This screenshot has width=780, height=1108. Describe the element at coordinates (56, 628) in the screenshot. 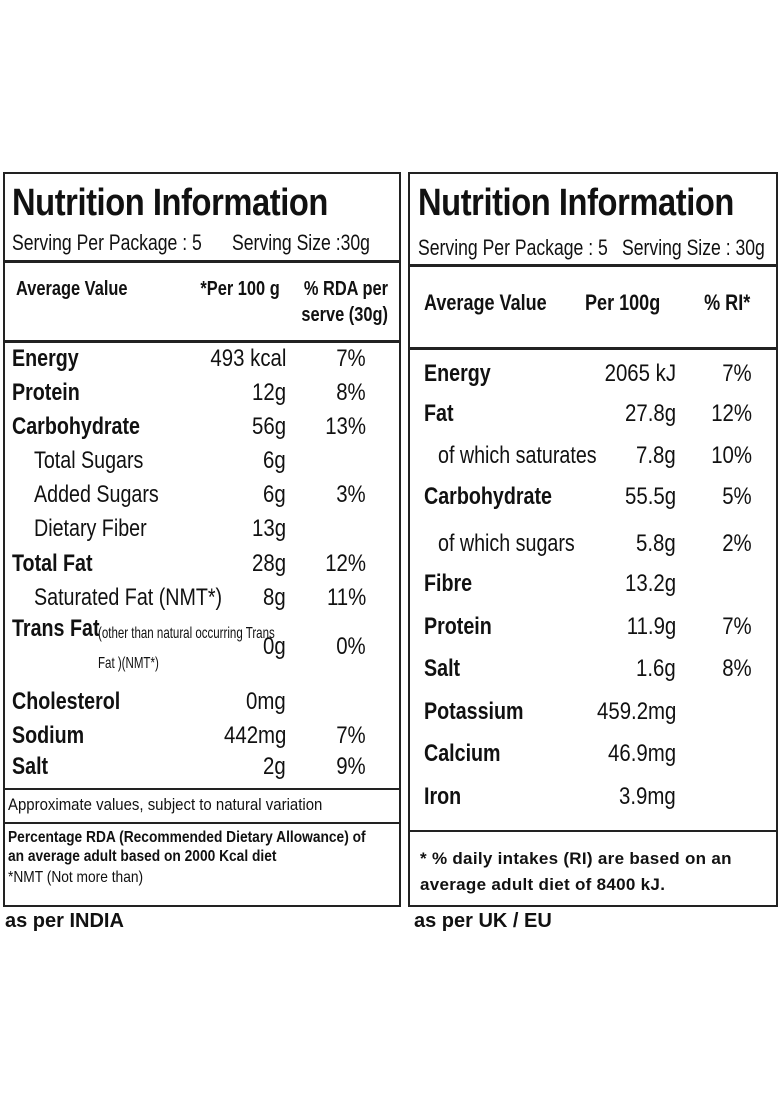

I see `row-name: Trans Fat` at that location.